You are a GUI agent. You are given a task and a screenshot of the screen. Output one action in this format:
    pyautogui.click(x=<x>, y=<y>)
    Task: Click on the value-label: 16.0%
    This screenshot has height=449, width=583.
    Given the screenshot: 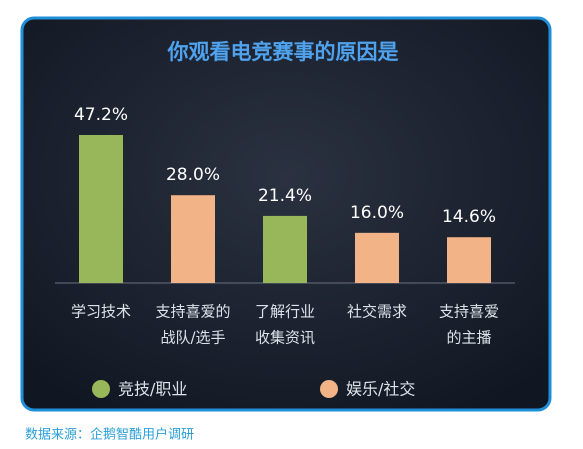 What is the action you would take?
    pyautogui.click(x=377, y=213)
    